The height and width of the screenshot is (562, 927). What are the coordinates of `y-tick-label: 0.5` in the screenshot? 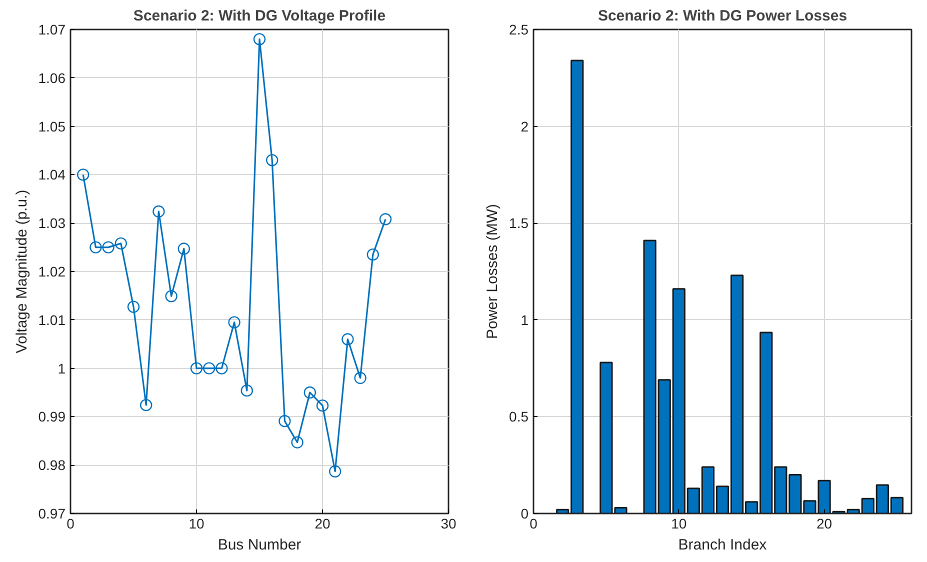 It's located at (519, 416).